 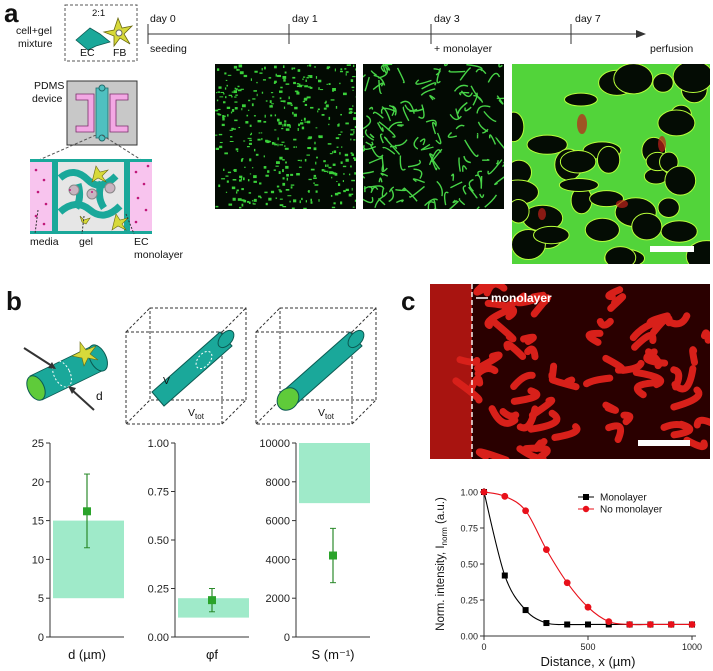 I want to click on c-xtick-label-1: 500, so click(x=587, y=647).